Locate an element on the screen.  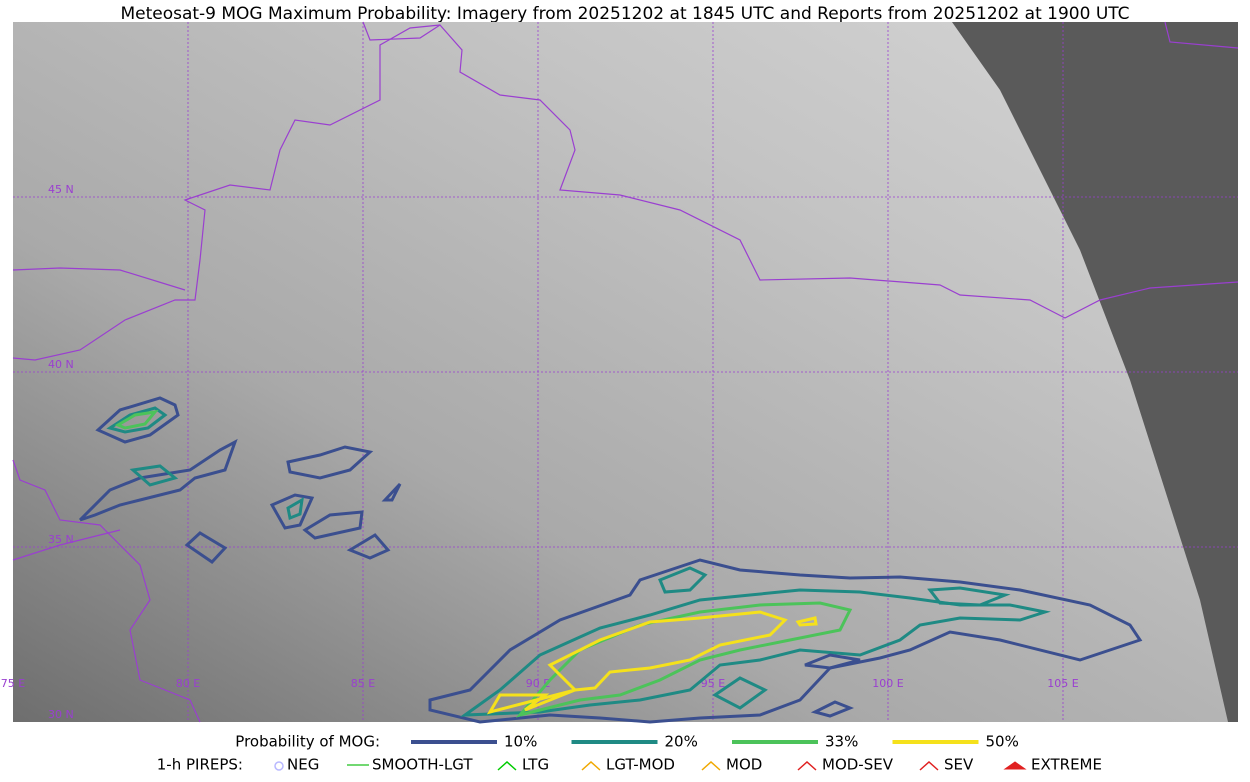
pirep-label: MOD-SEV is located at coordinates (858, 765).